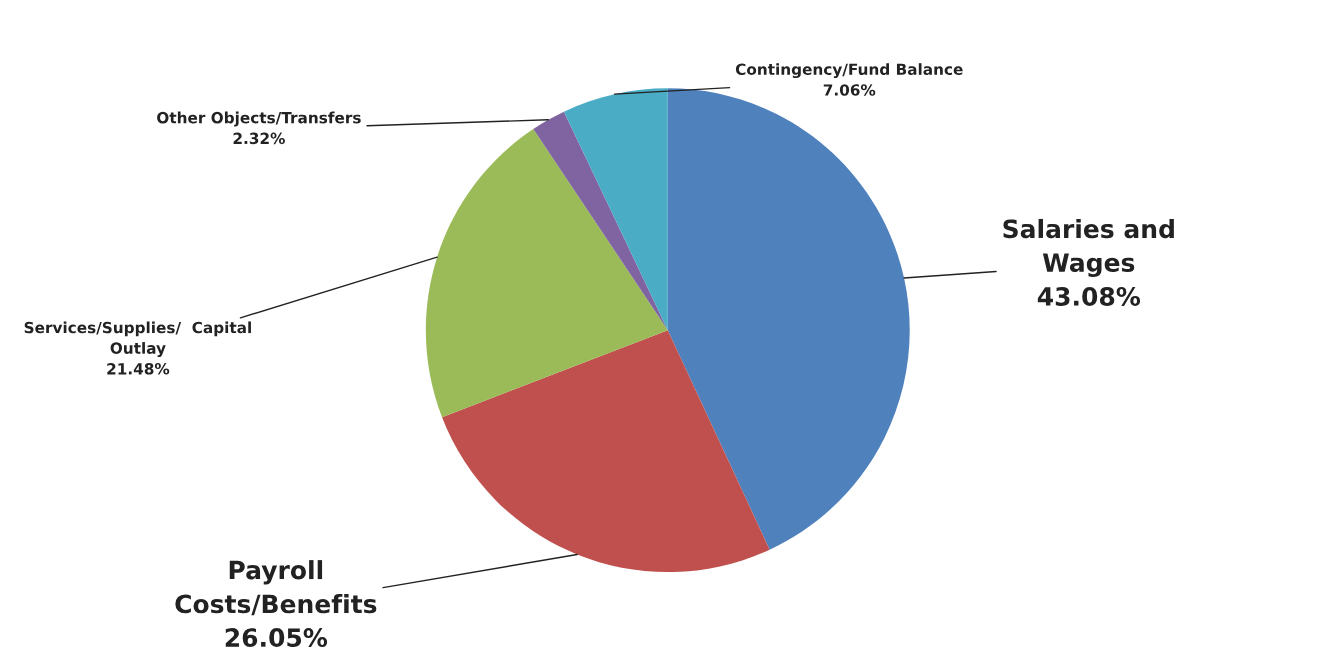 The image size is (1338, 670). I want to click on slice-label: Contingency/Fund Balance, so click(849, 71).